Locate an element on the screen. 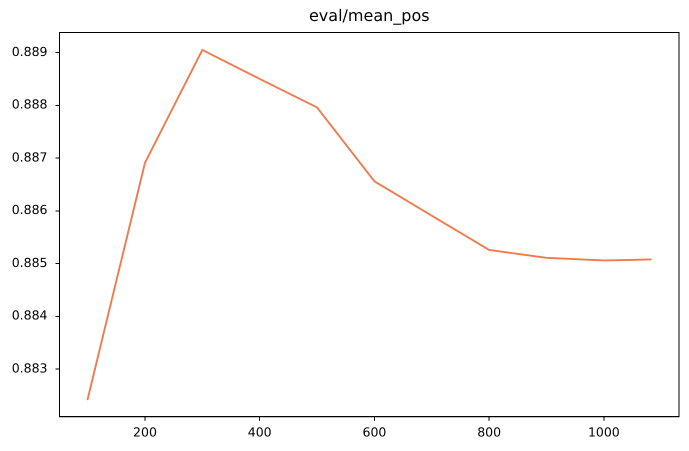 Image resolution: width=689 pixels, height=451 pixels. x-tick-label: 1000 is located at coordinates (604, 432).